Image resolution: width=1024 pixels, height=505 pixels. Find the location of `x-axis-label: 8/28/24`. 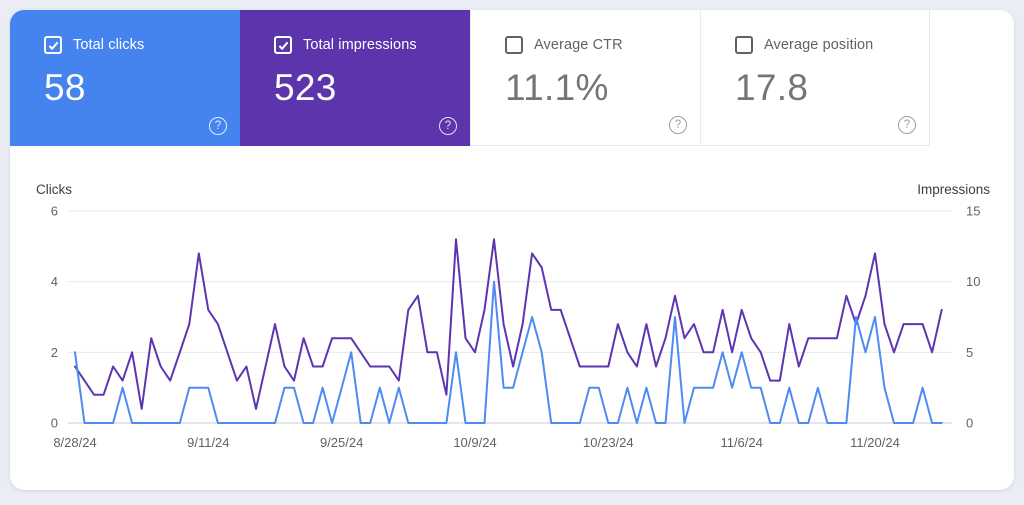

x-axis-label: 8/28/24 is located at coordinates (74, 442).